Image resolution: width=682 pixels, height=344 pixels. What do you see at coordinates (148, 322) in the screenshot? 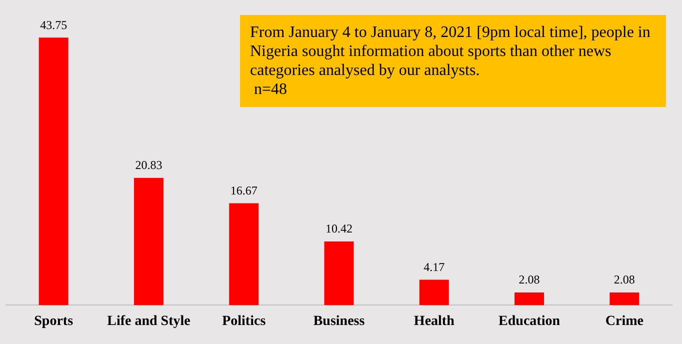
I see `x-tick-label: Life and Style` at bounding box center [148, 322].